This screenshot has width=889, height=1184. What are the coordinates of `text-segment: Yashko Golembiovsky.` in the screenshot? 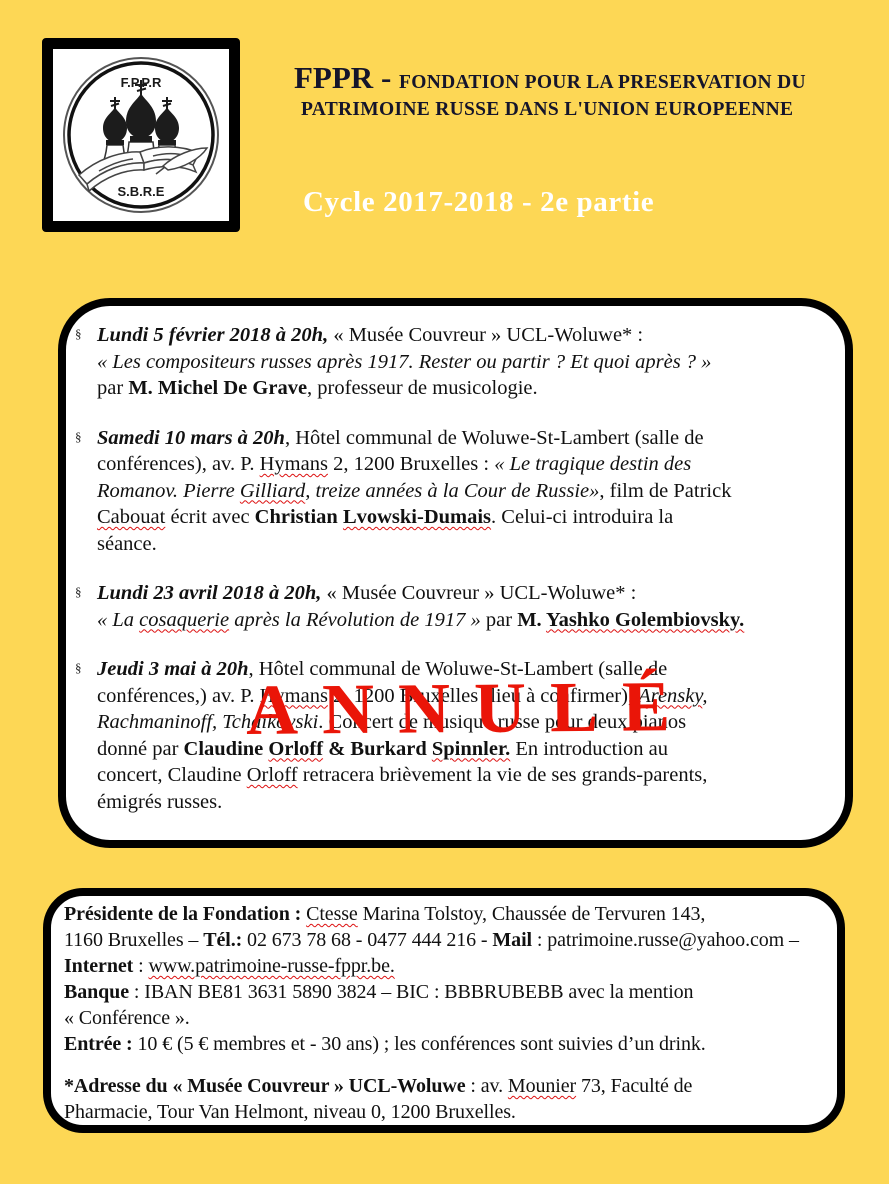 It's located at (645, 619).